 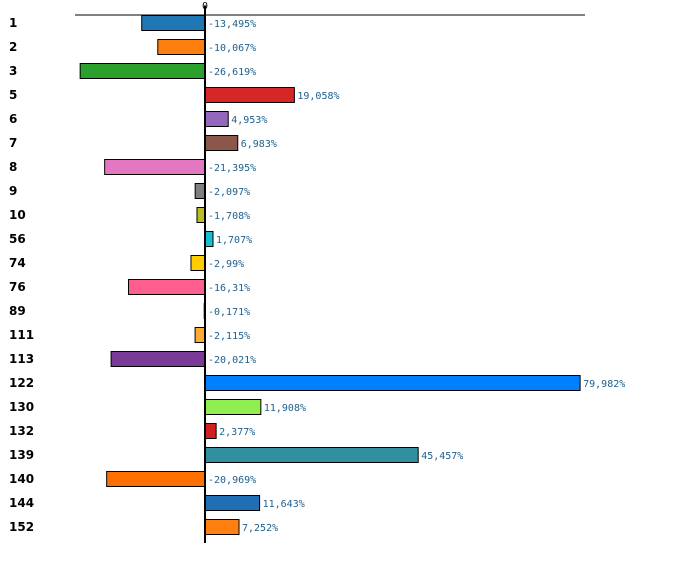 I want to click on category-label-140: 140, so click(x=21, y=479).